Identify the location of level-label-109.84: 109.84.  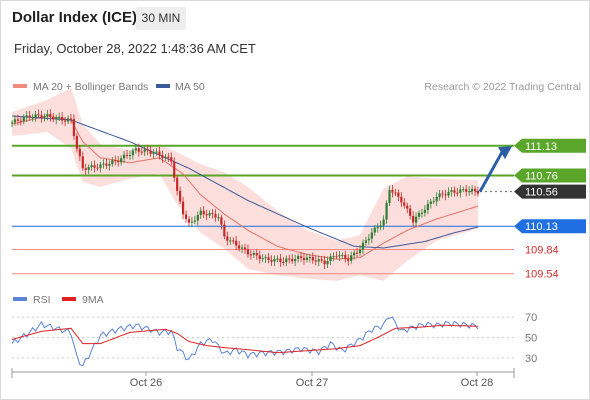
(542, 251).